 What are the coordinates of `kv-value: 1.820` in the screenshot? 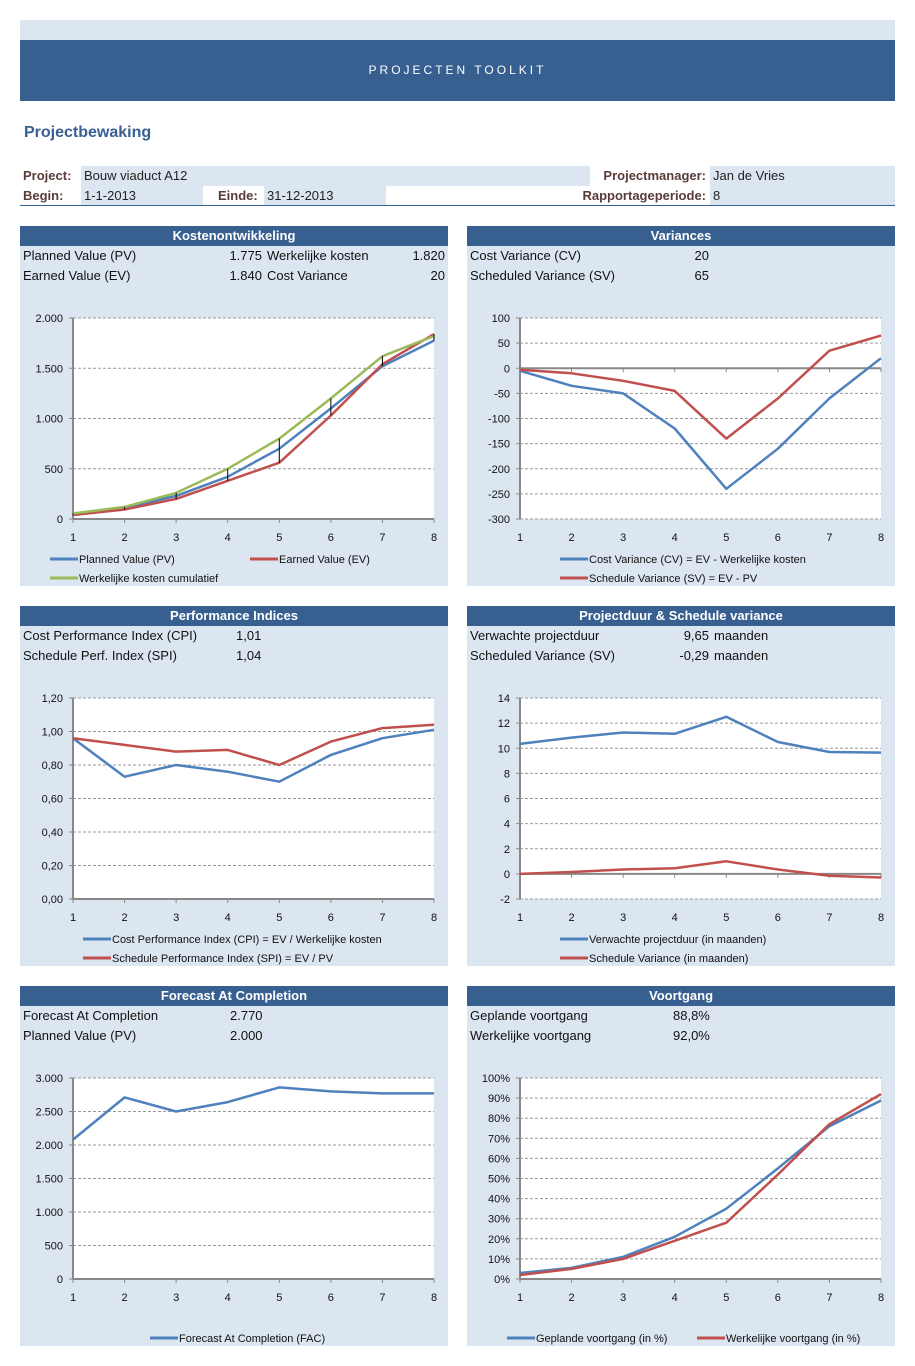 It's located at (428, 255).